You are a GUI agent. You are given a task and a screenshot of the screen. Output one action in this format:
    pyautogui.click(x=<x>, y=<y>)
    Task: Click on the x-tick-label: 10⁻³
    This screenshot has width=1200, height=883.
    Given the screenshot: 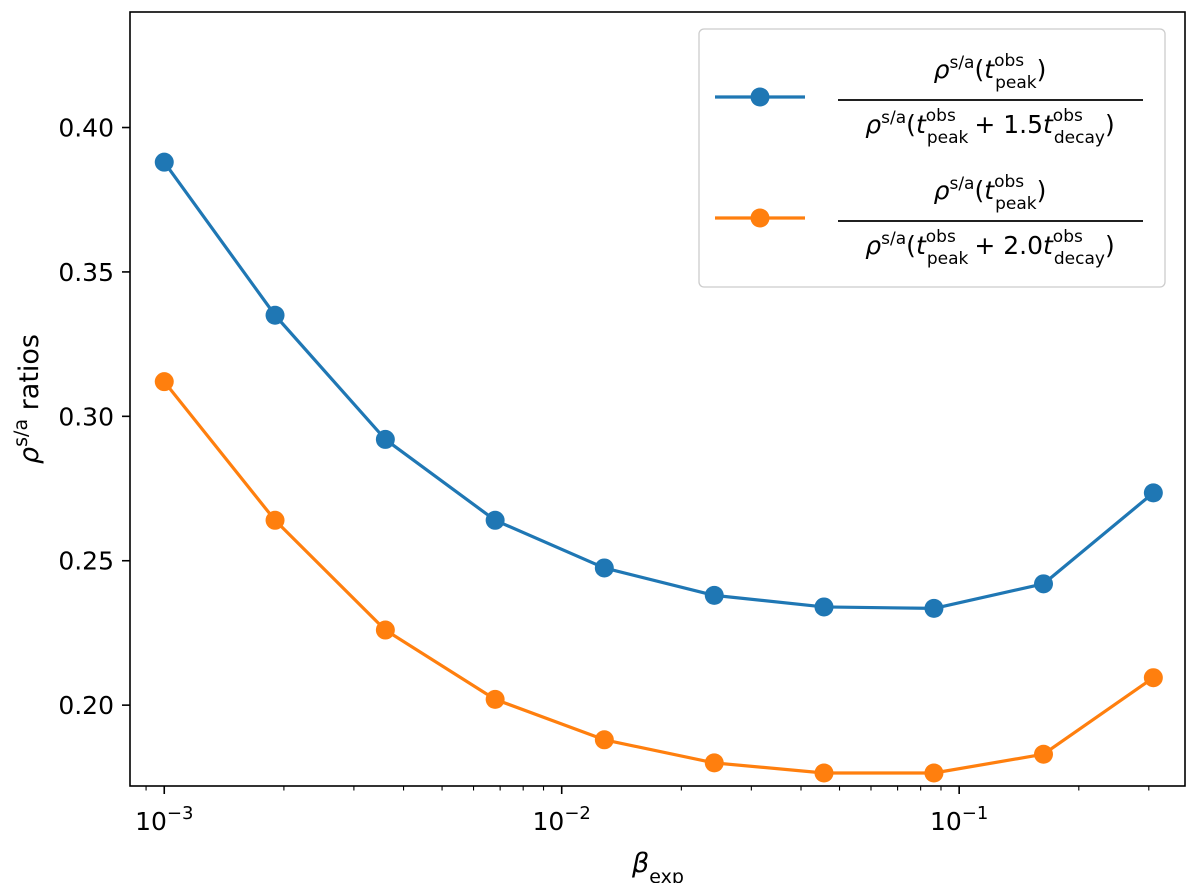 What is the action you would take?
    pyautogui.click(x=164, y=819)
    